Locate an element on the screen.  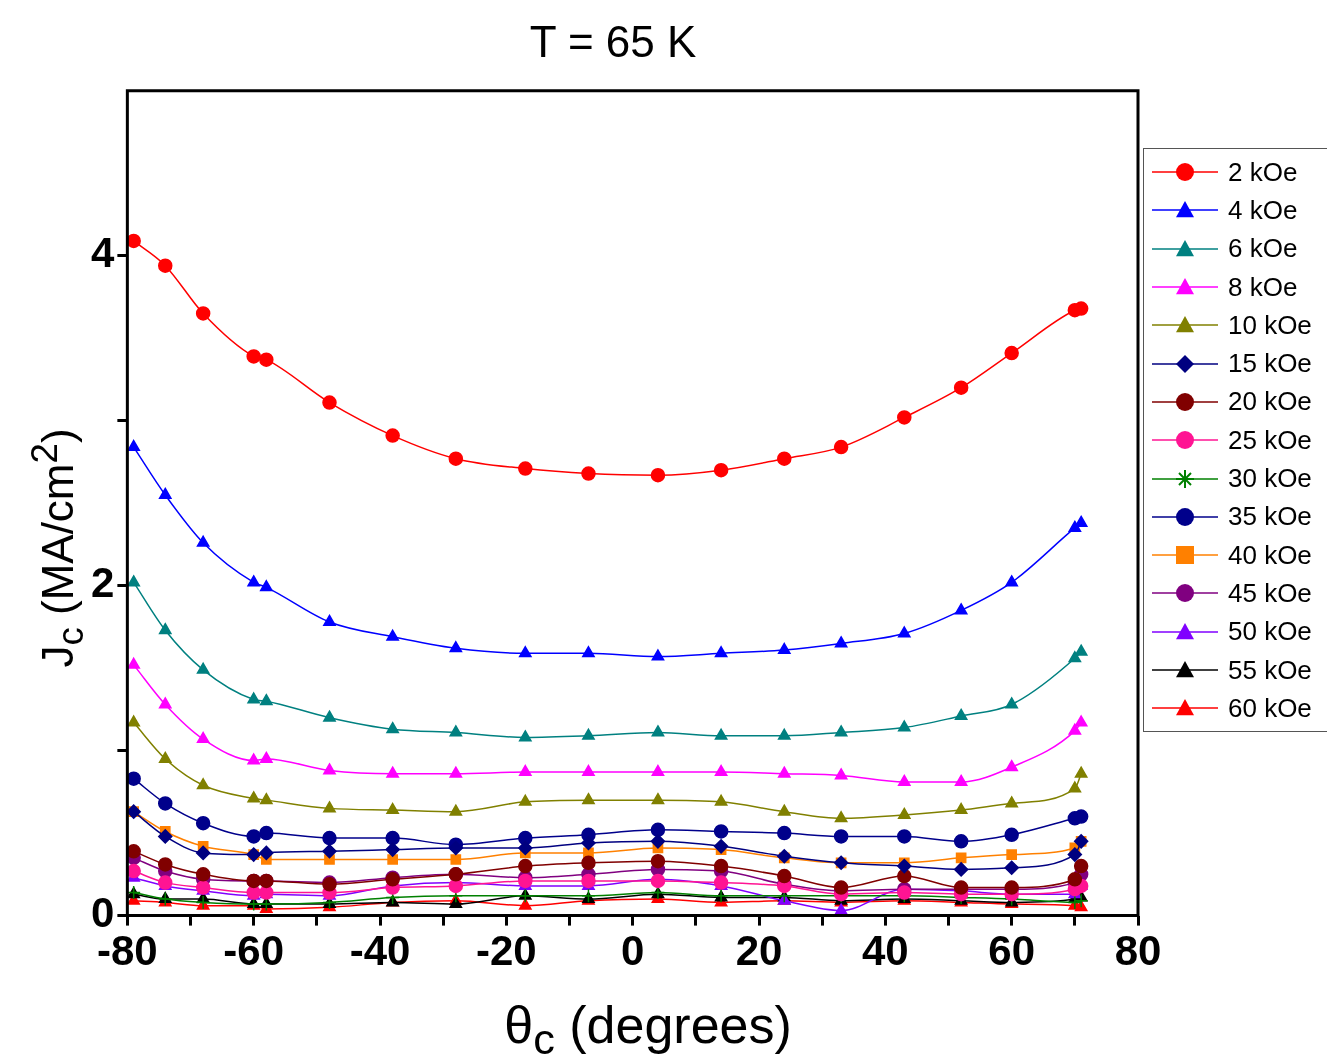
y-tick-label: 2 is located at coordinates (103, 583).